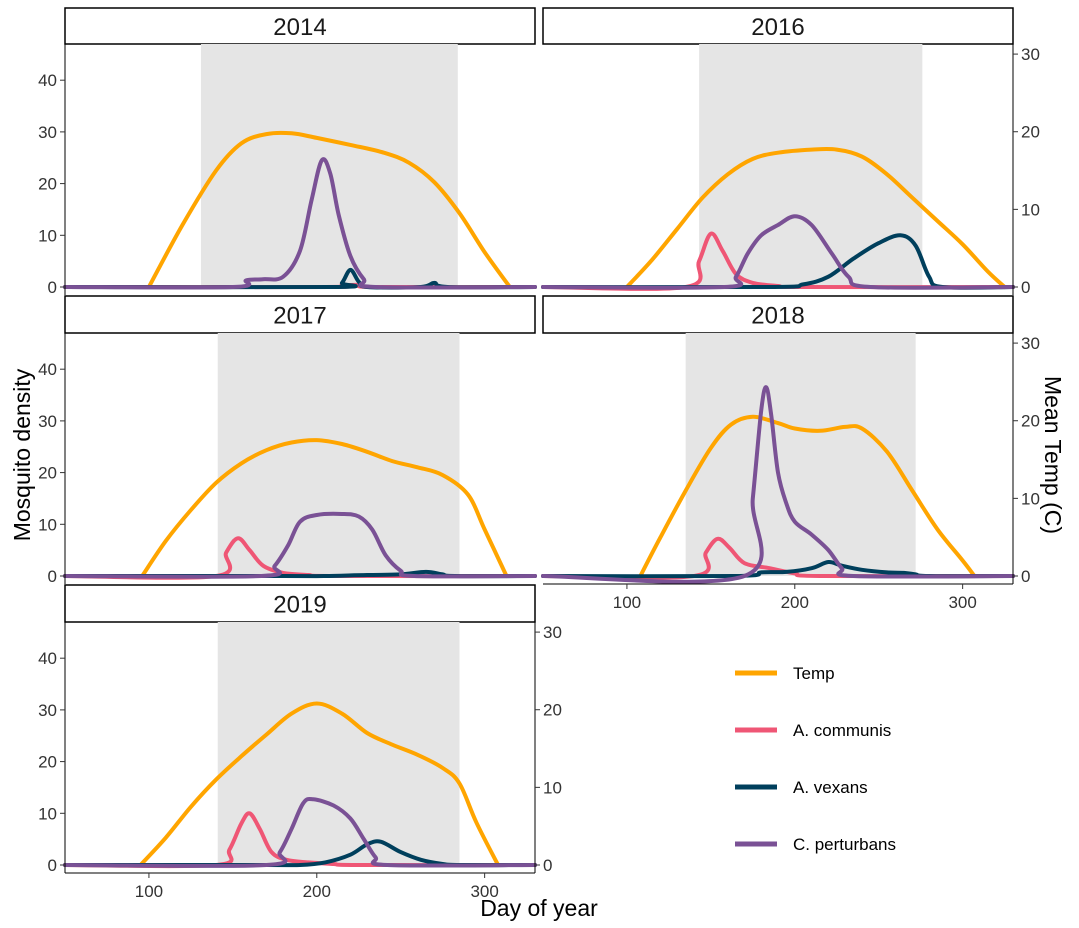  I want to click on x-axis-title: Day of year, so click(539, 908).